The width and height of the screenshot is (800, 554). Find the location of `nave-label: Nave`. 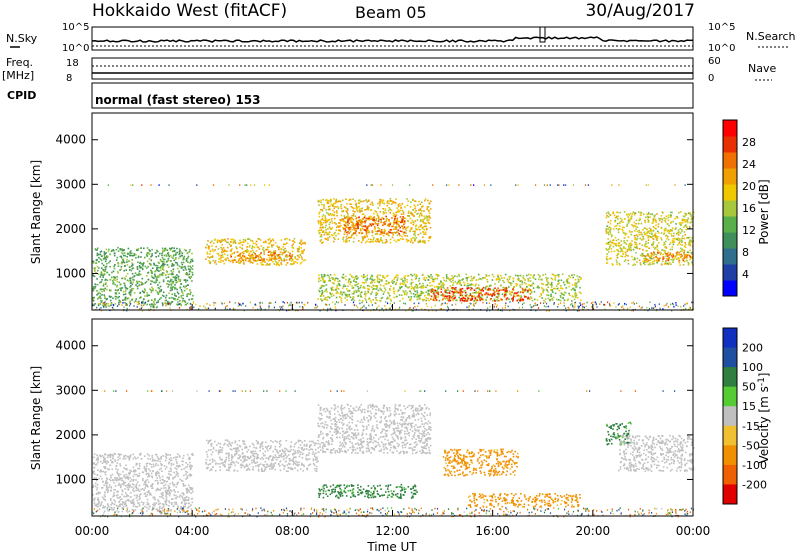

nave-label: Nave is located at coordinates (762, 68).